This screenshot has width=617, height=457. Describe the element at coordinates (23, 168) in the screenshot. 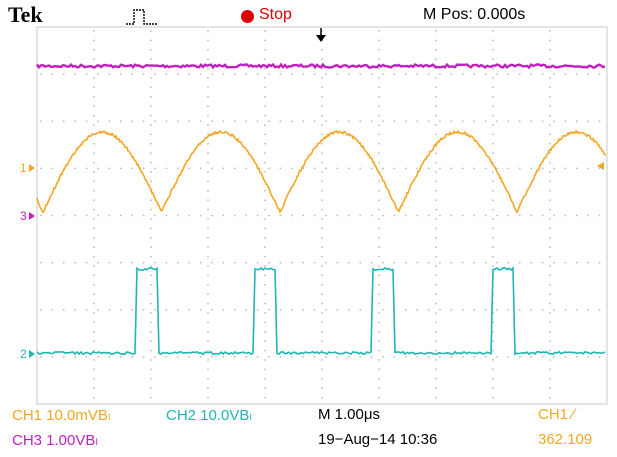

I see `svg-text: 1` at that location.